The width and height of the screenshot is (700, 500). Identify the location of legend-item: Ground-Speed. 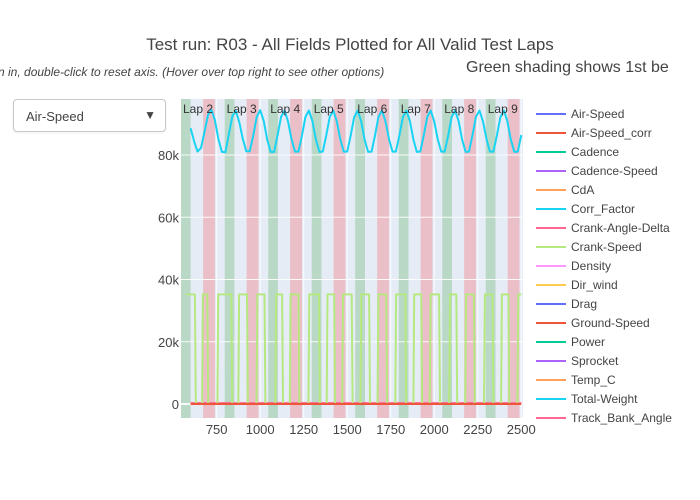
(593, 323).